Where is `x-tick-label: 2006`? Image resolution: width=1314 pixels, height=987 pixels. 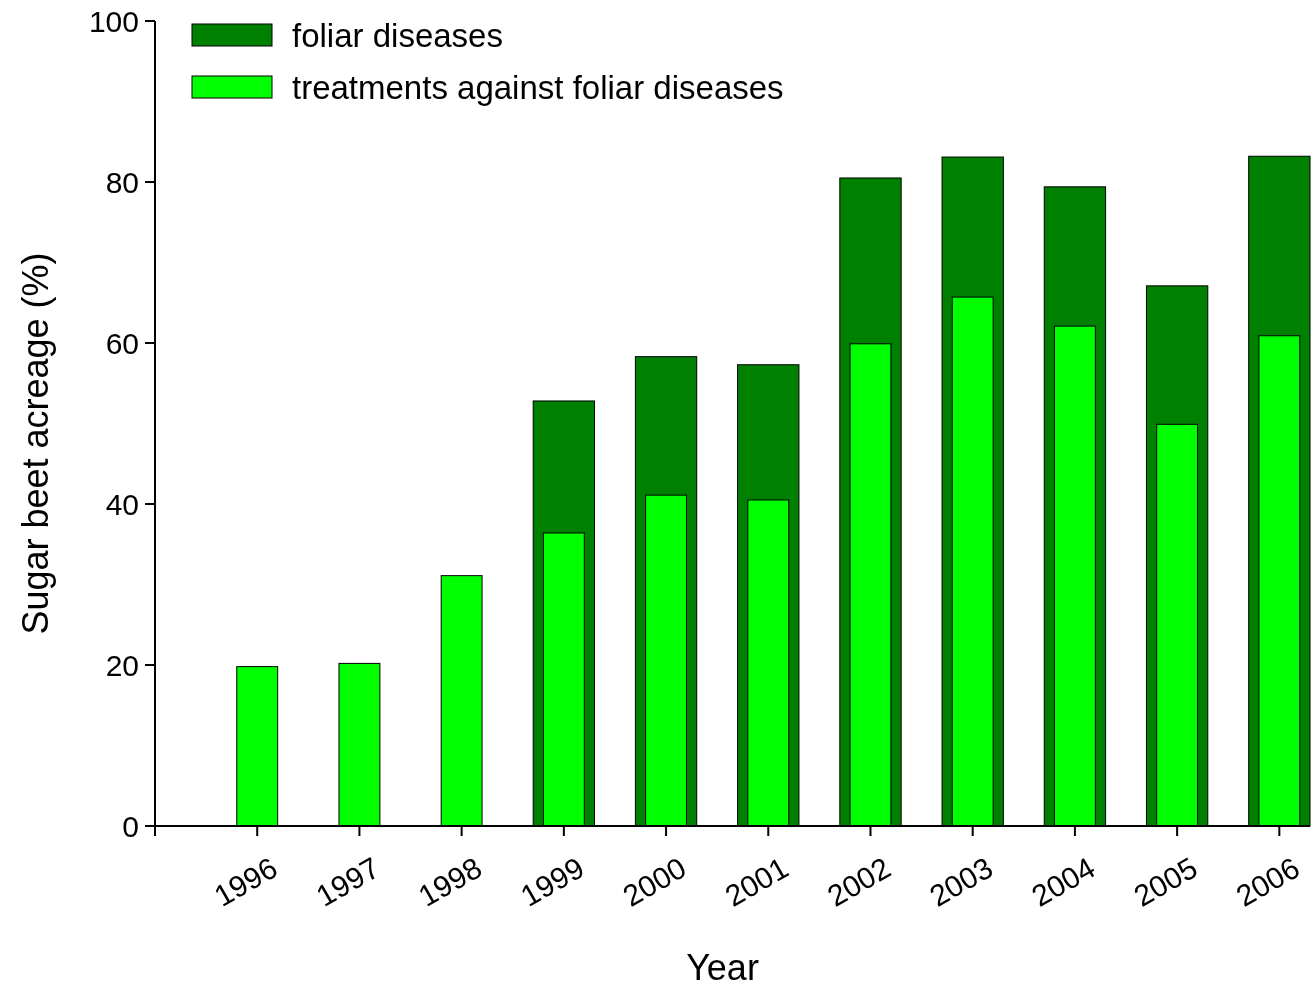
x-tick-label: 2006 is located at coordinates (1267, 881).